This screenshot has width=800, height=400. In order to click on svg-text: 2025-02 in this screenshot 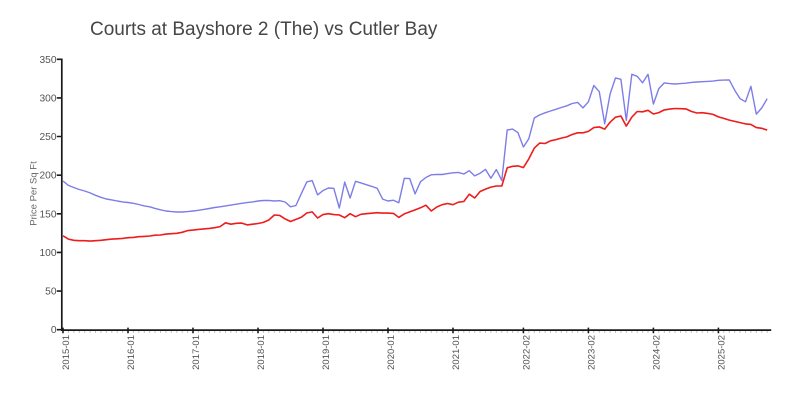, I will do `click(721, 352)`.